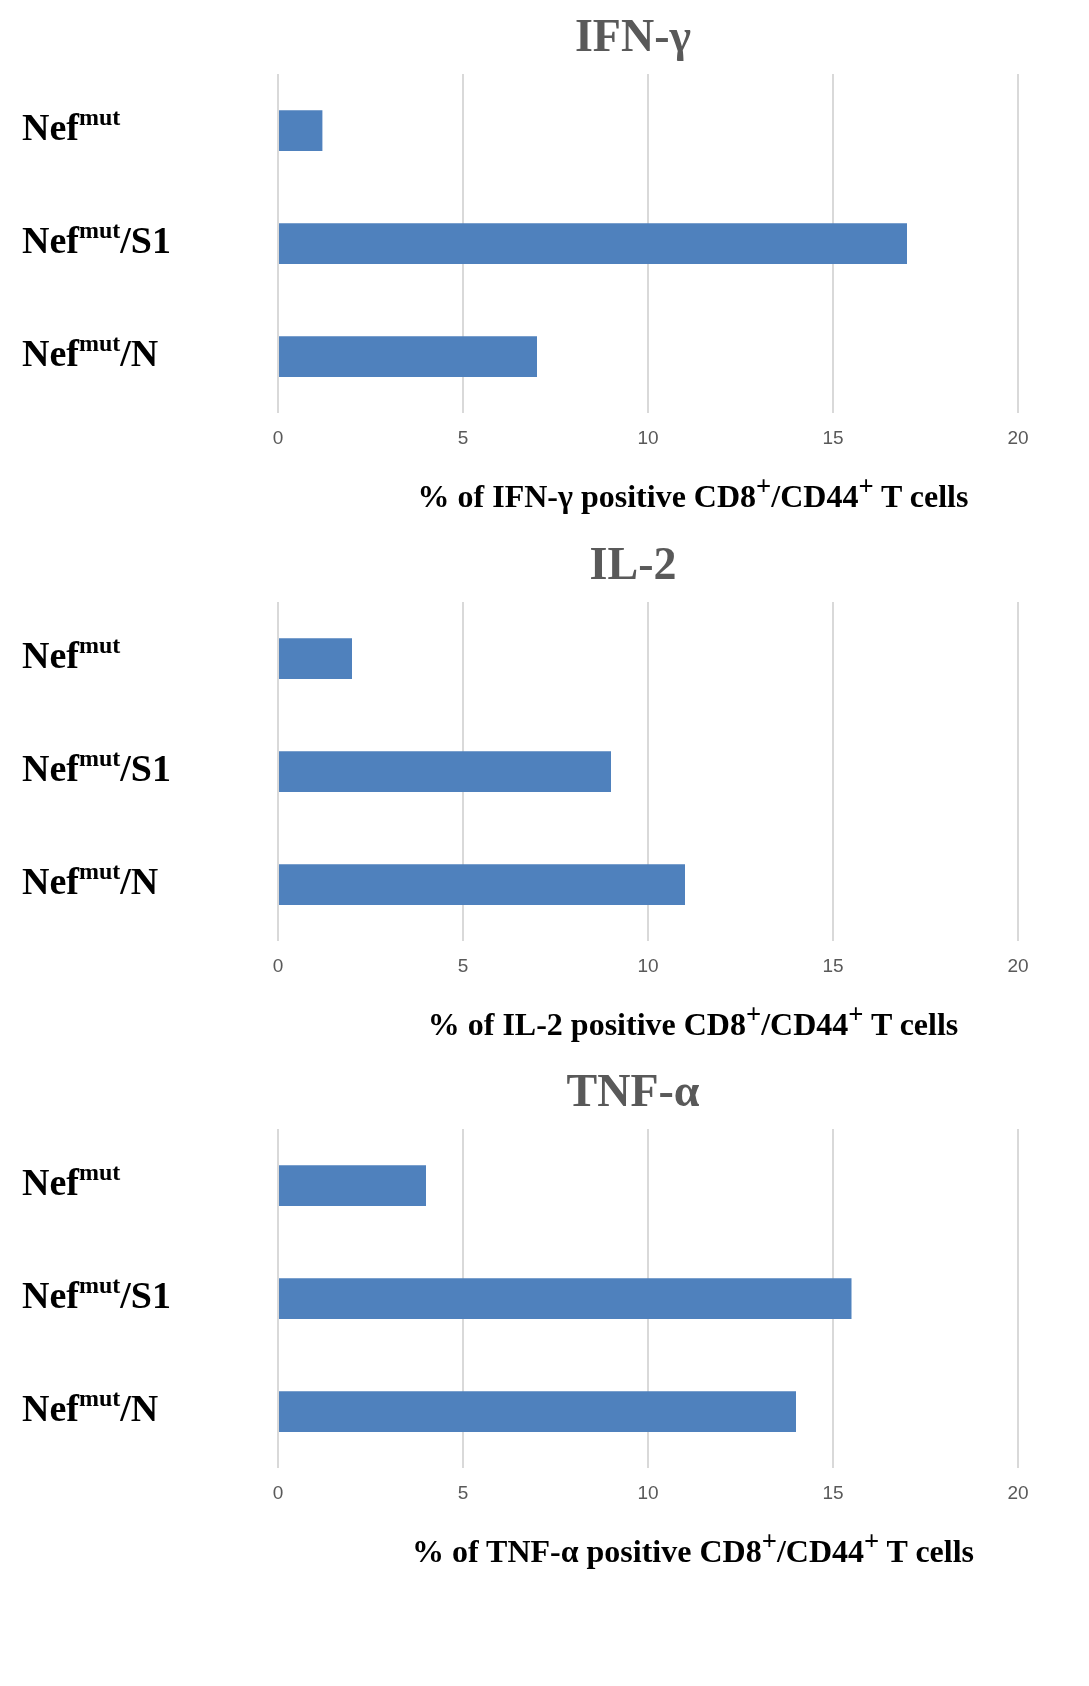 The width and height of the screenshot is (1089, 1686). I want to click on x-axis-title: % of IL-2 positive CD8$^{+}$/CD44$^{+}$ T cells, so click(693, 1020).